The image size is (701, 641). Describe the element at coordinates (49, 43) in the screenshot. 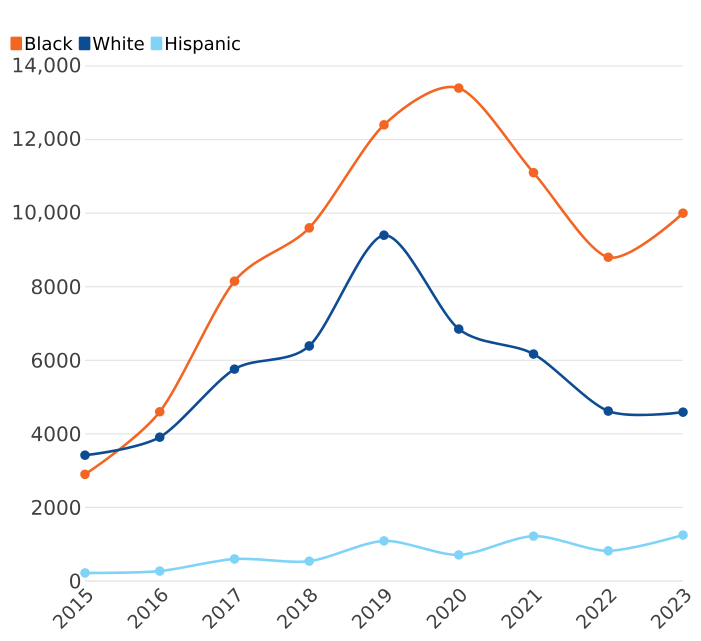

I see `legend-label: Black` at that location.